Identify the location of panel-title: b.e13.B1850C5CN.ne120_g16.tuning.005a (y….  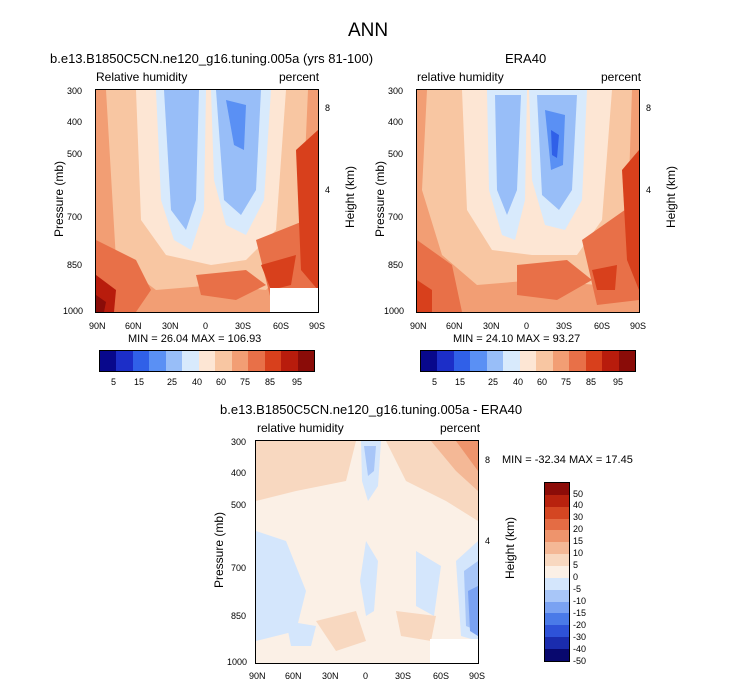
(212, 58).